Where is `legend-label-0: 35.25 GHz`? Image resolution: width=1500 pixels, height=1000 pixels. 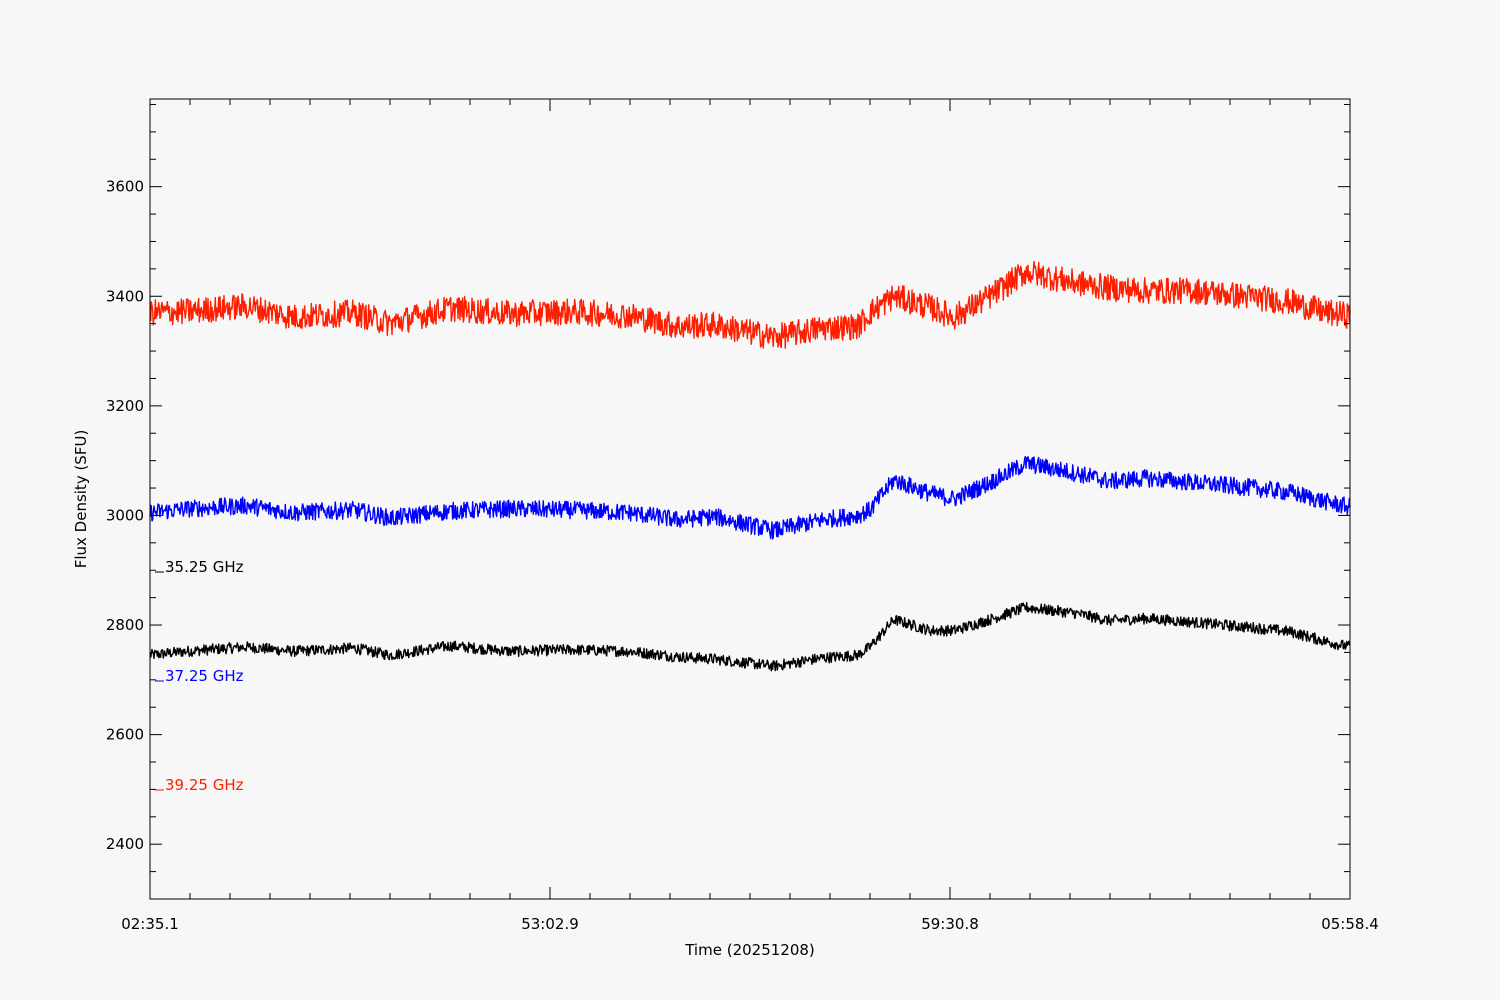 legend-label-0: 35.25 GHz is located at coordinates (204, 567).